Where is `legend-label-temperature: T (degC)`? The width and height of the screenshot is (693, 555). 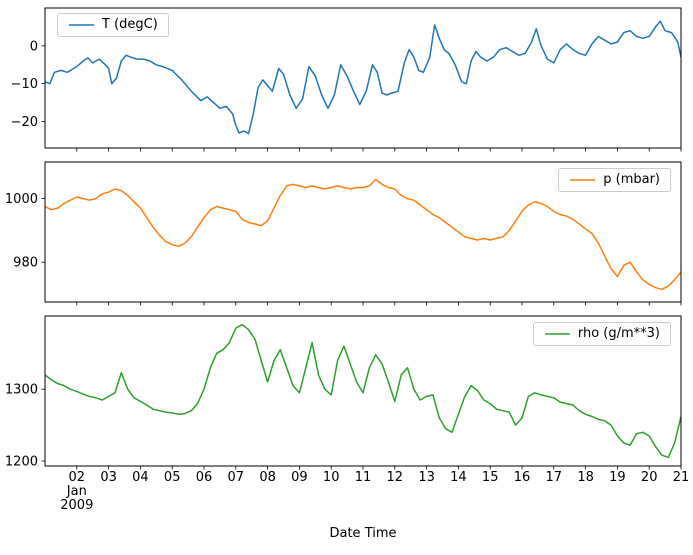 legend-label-temperature: T (degC) is located at coordinates (130, 24).